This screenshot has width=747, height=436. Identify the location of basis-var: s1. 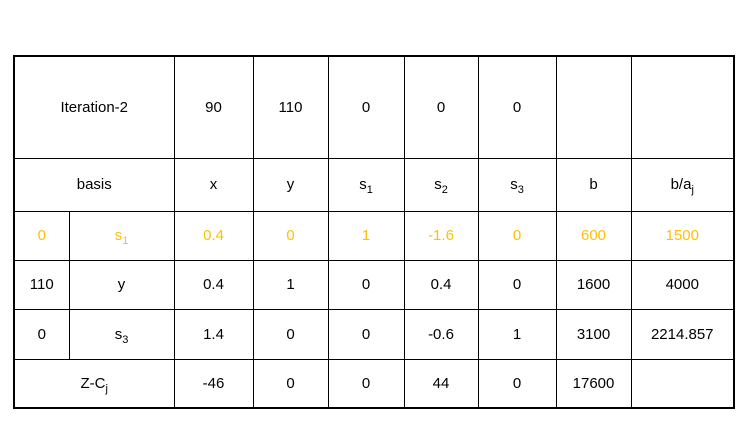
(121, 235).